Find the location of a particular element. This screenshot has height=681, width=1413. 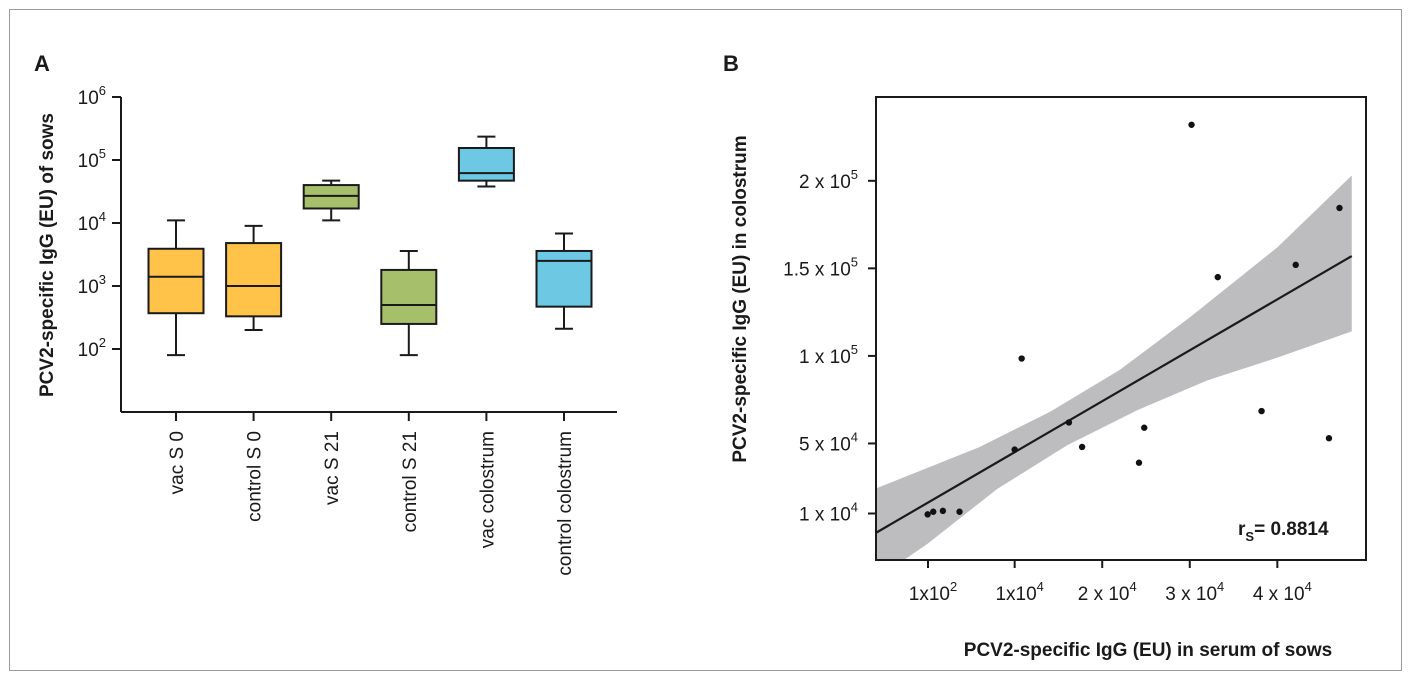

box-control-colostrum is located at coordinates (564, 281).